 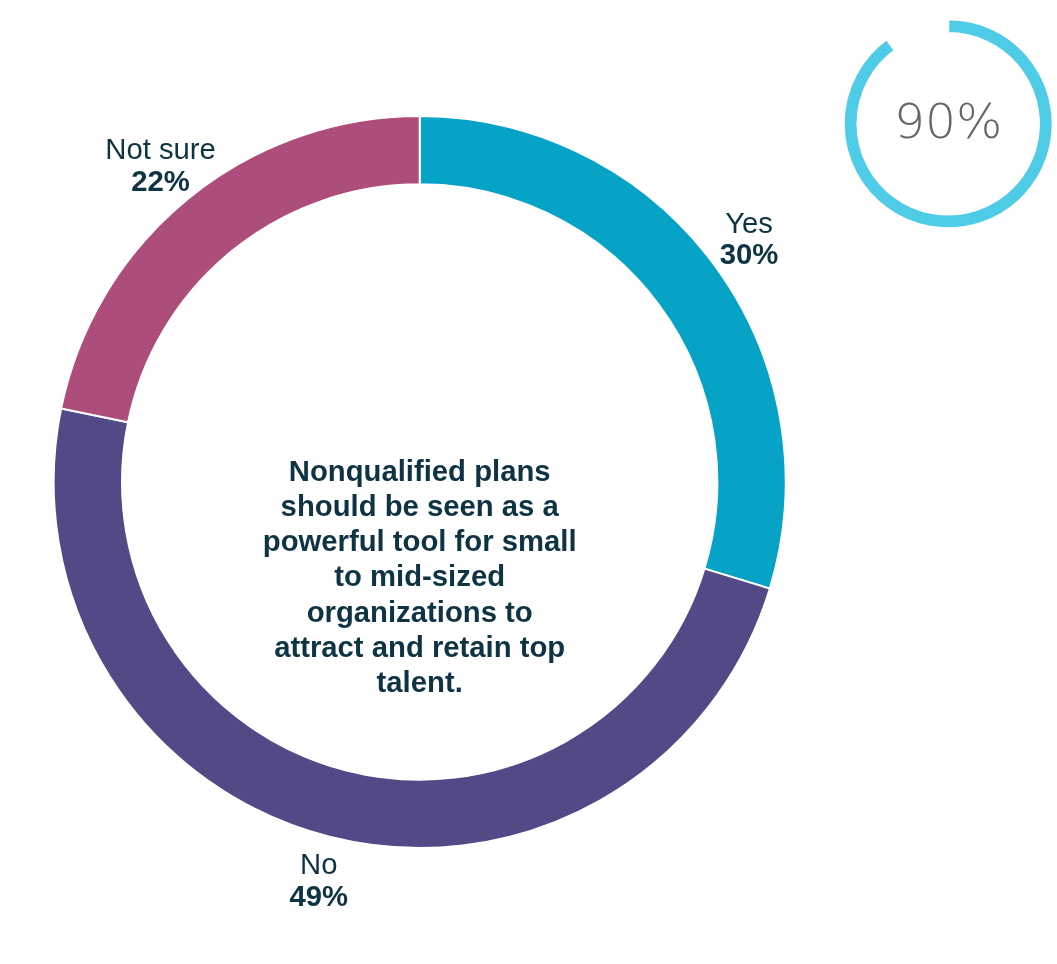 What do you see at coordinates (749, 254) in the screenshot?
I see `data-label: 30%` at bounding box center [749, 254].